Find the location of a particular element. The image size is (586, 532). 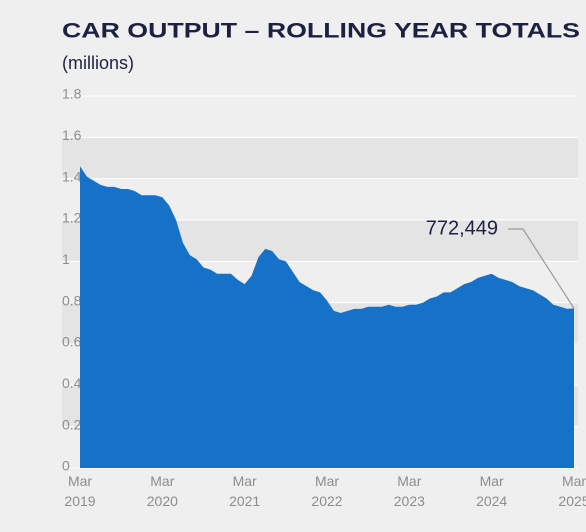

y-tick-label: 1.6 is located at coordinates (72, 135).